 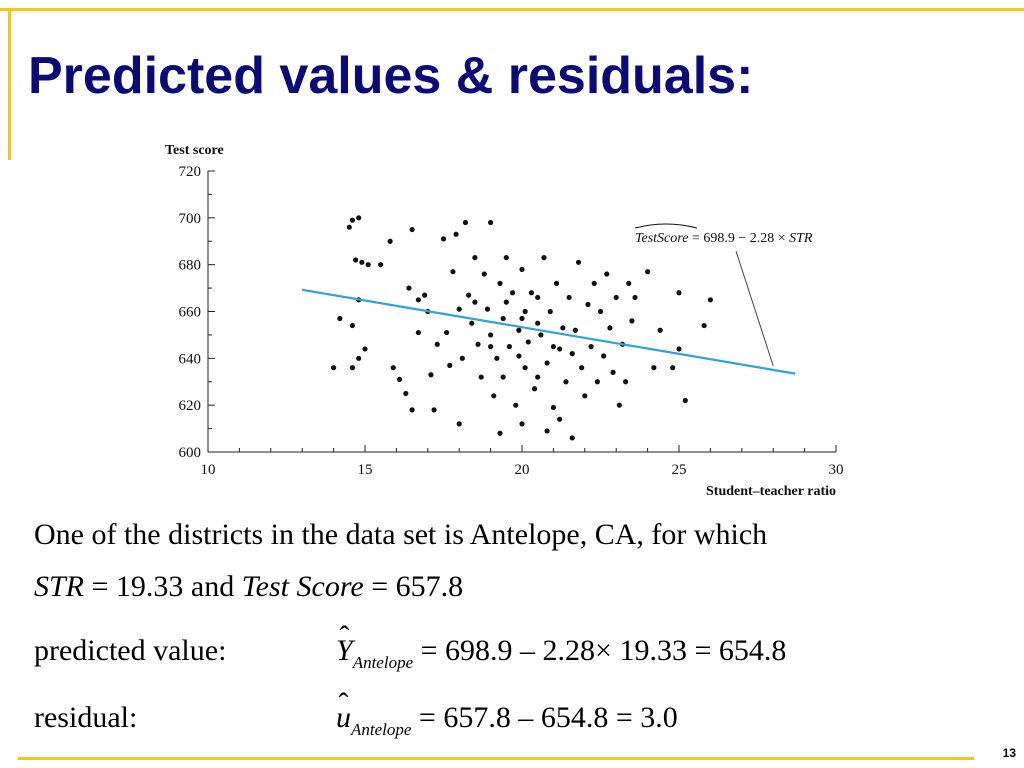 I want to click on antelope-subscript: Antelope, so click(x=381, y=729).